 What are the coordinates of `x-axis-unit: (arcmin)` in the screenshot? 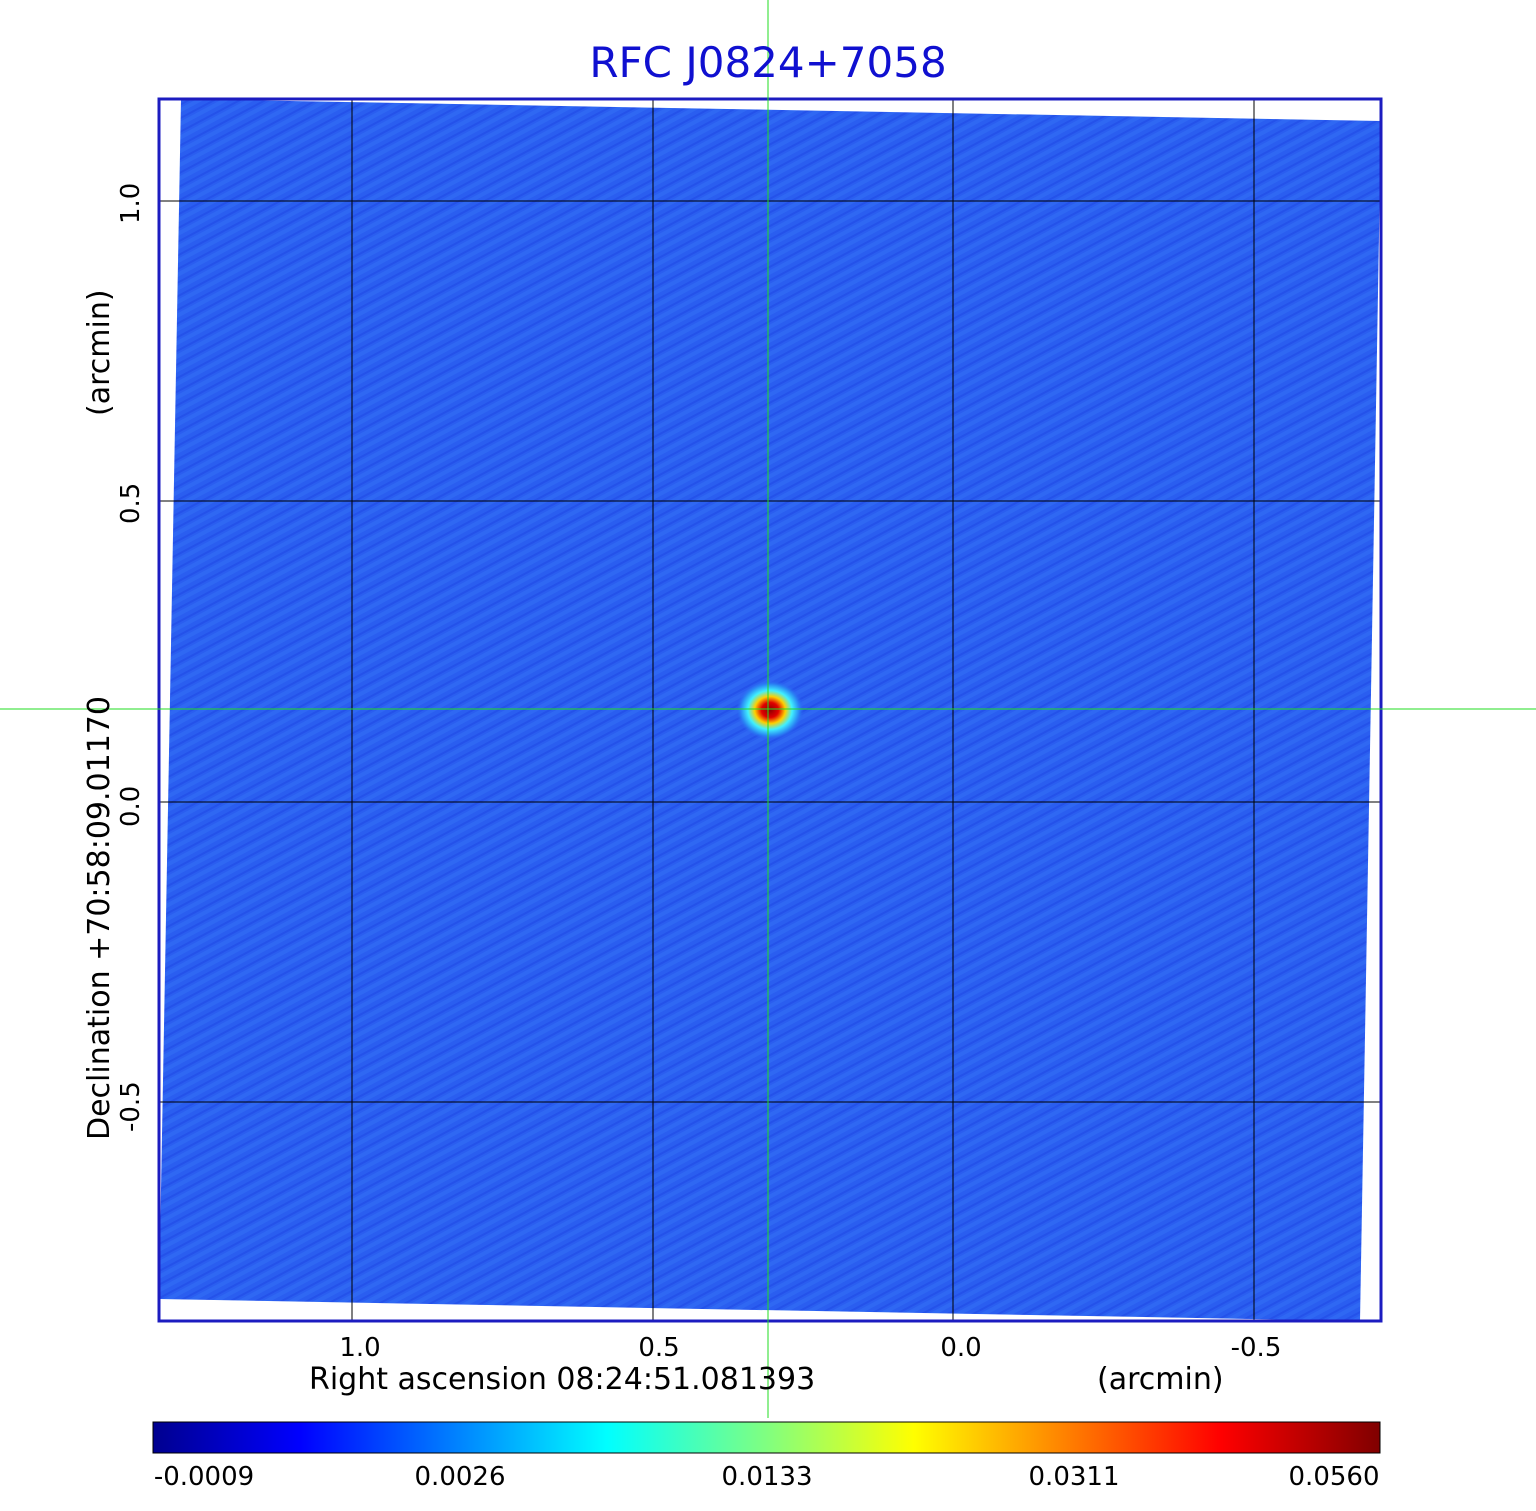 It's located at (1160, 1379).